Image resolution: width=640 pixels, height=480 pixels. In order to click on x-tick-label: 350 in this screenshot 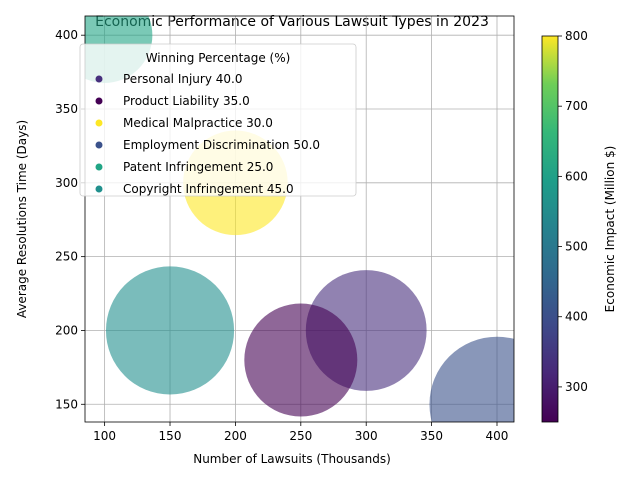, I will do `click(431, 436)`.